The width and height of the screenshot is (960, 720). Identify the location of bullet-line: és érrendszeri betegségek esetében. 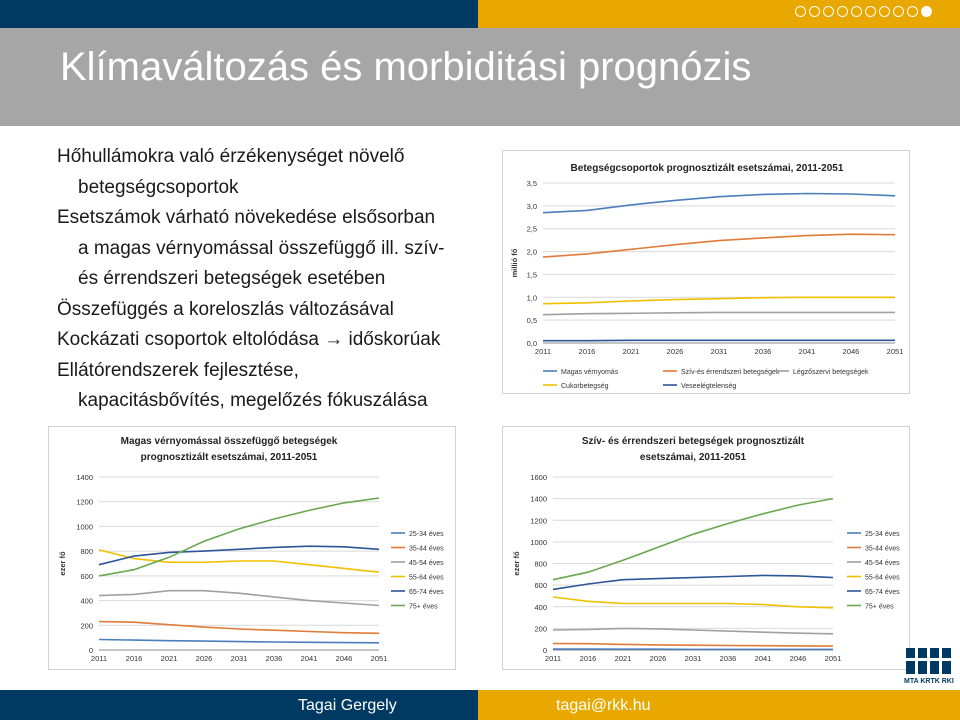
(232, 278).